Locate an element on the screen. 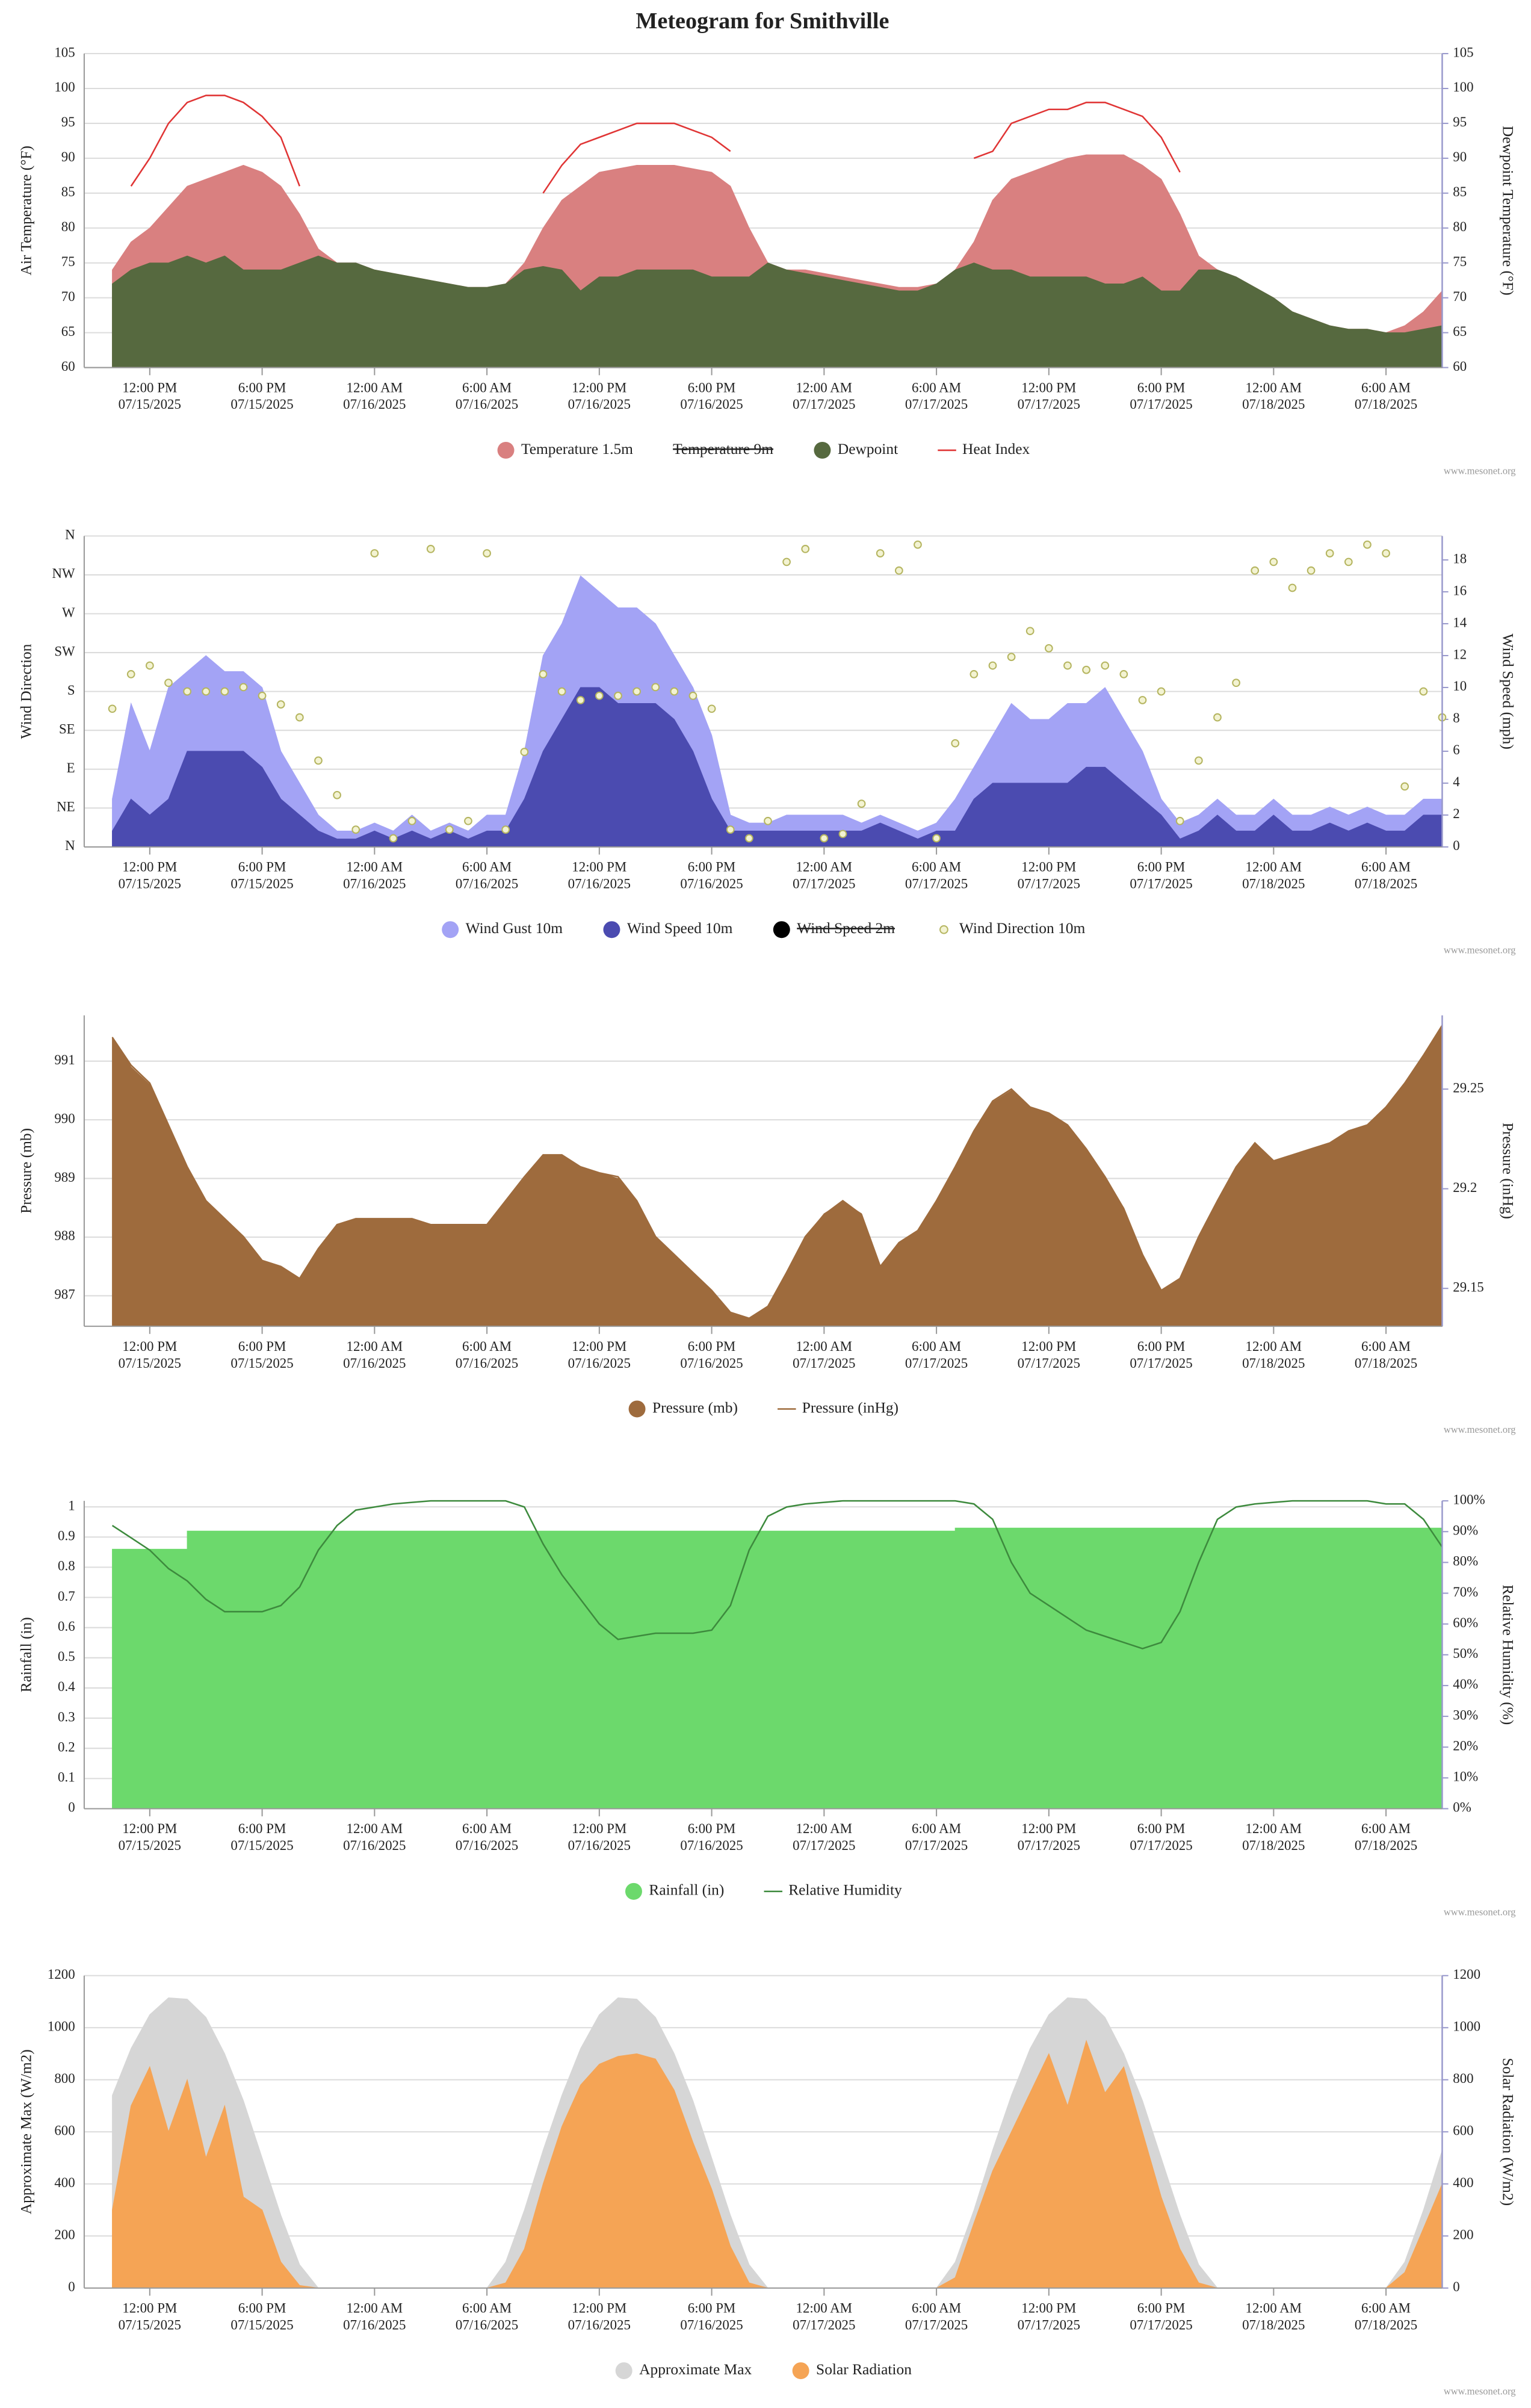 This screenshot has height=2408, width=1531. legend-label: Pressure (inHg) is located at coordinates (850, 1407).